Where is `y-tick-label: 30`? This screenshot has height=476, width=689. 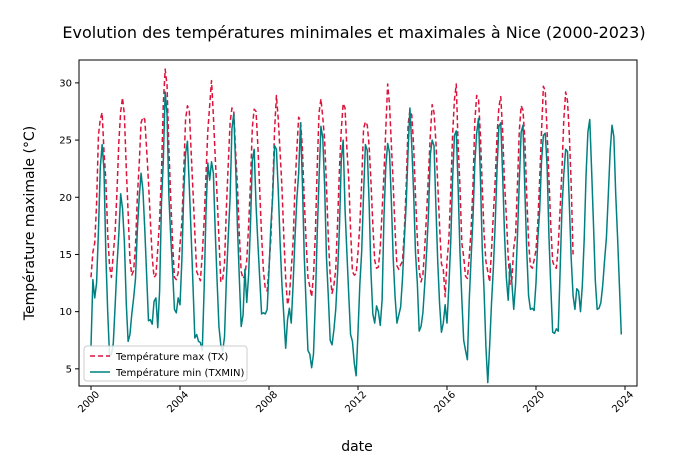
y-tick-label: 30 is located at coordinates (65, 83).